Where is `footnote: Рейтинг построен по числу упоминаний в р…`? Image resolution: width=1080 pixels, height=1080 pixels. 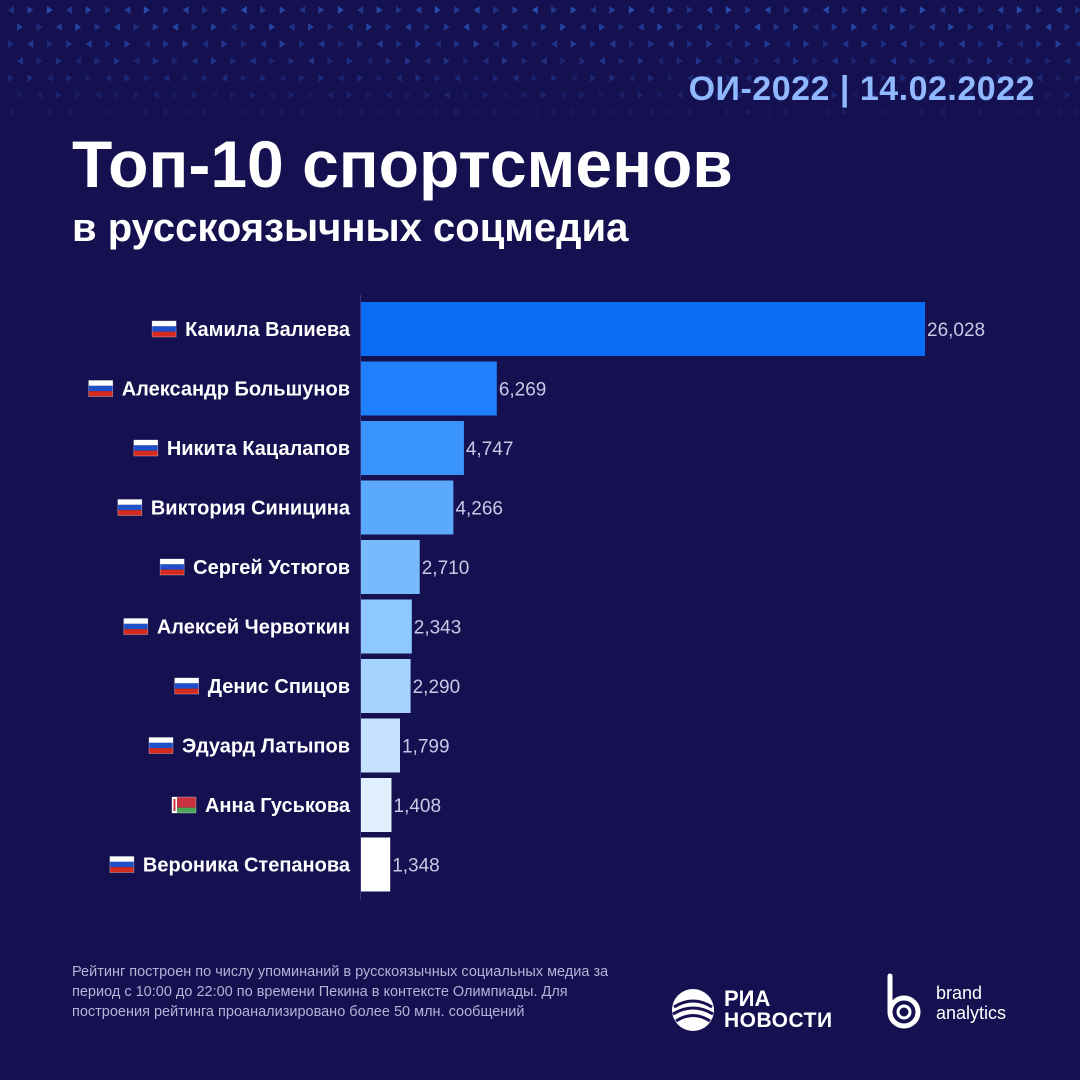 footnote: Рейтинг построен по числу упоминаний в р… is located at coordinates (340, 992).